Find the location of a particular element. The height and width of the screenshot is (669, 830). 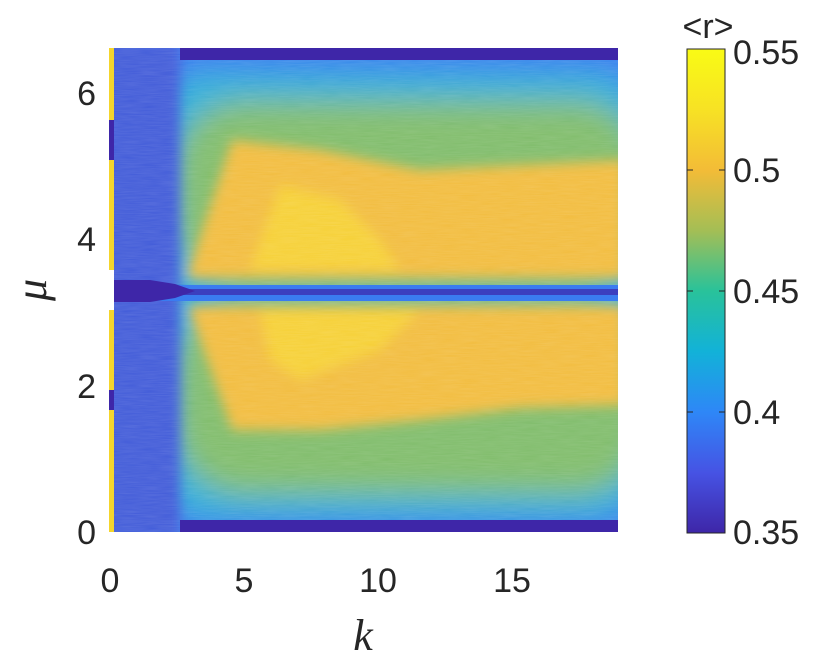

band-center-line is located at coordinates (394, 292).